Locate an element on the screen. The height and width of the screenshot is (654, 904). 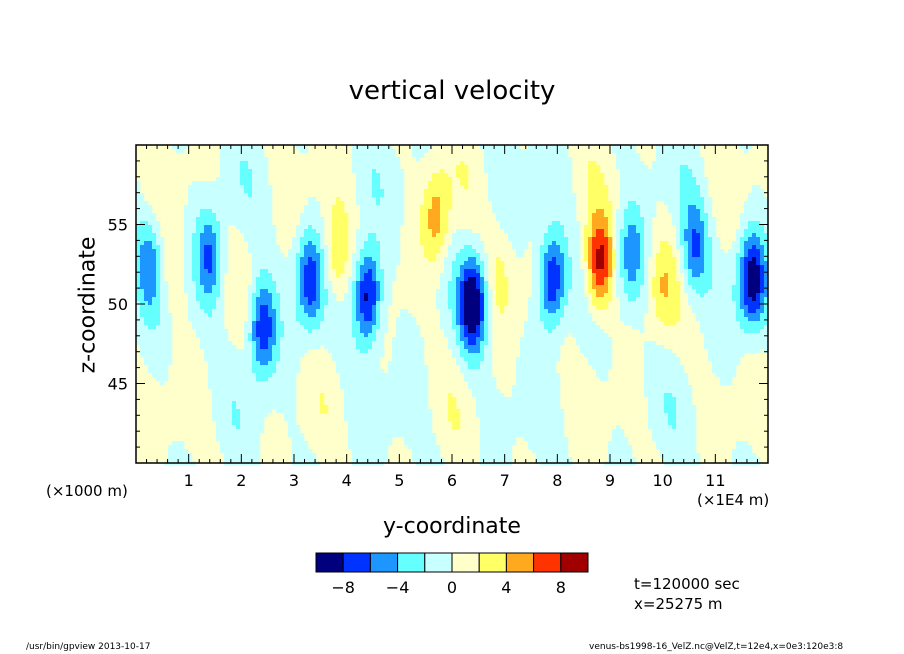
x-axis-unit-left: (×1000 m) is located at coordinates (87, 491).